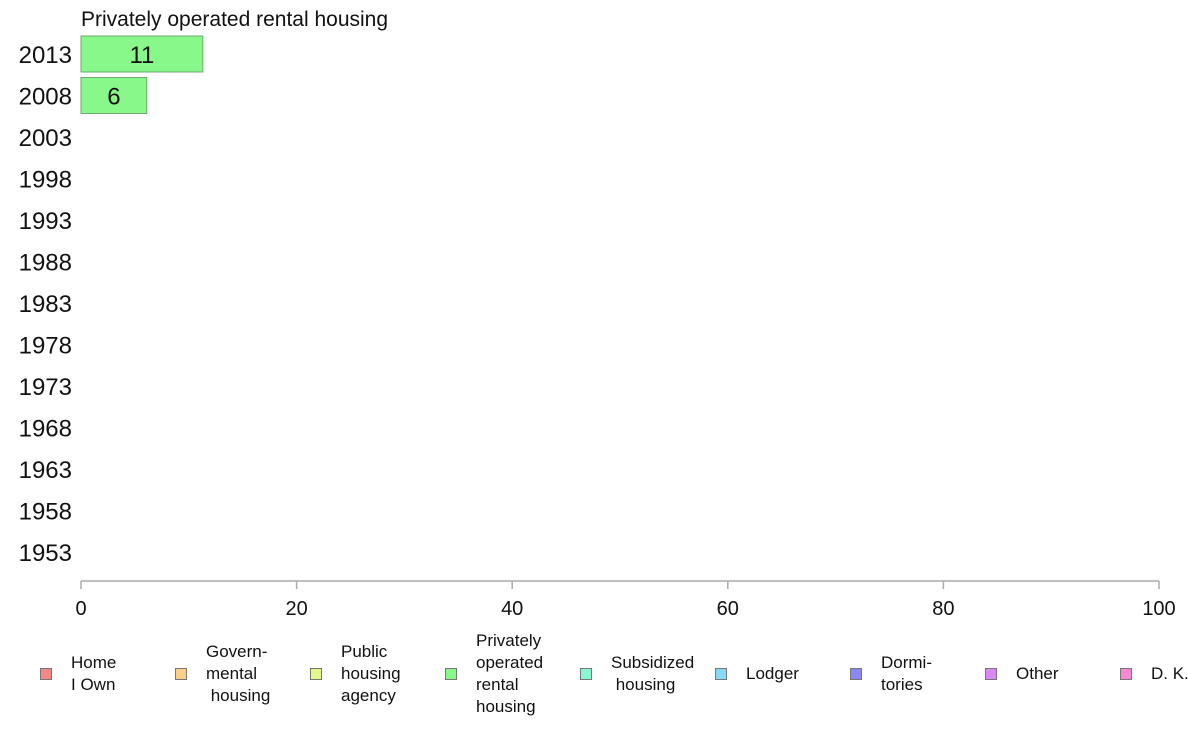 Image resolution: width=1188 pixels, height=736 pixels. I want to click on x-tick-label: 40, so click(512, 609).